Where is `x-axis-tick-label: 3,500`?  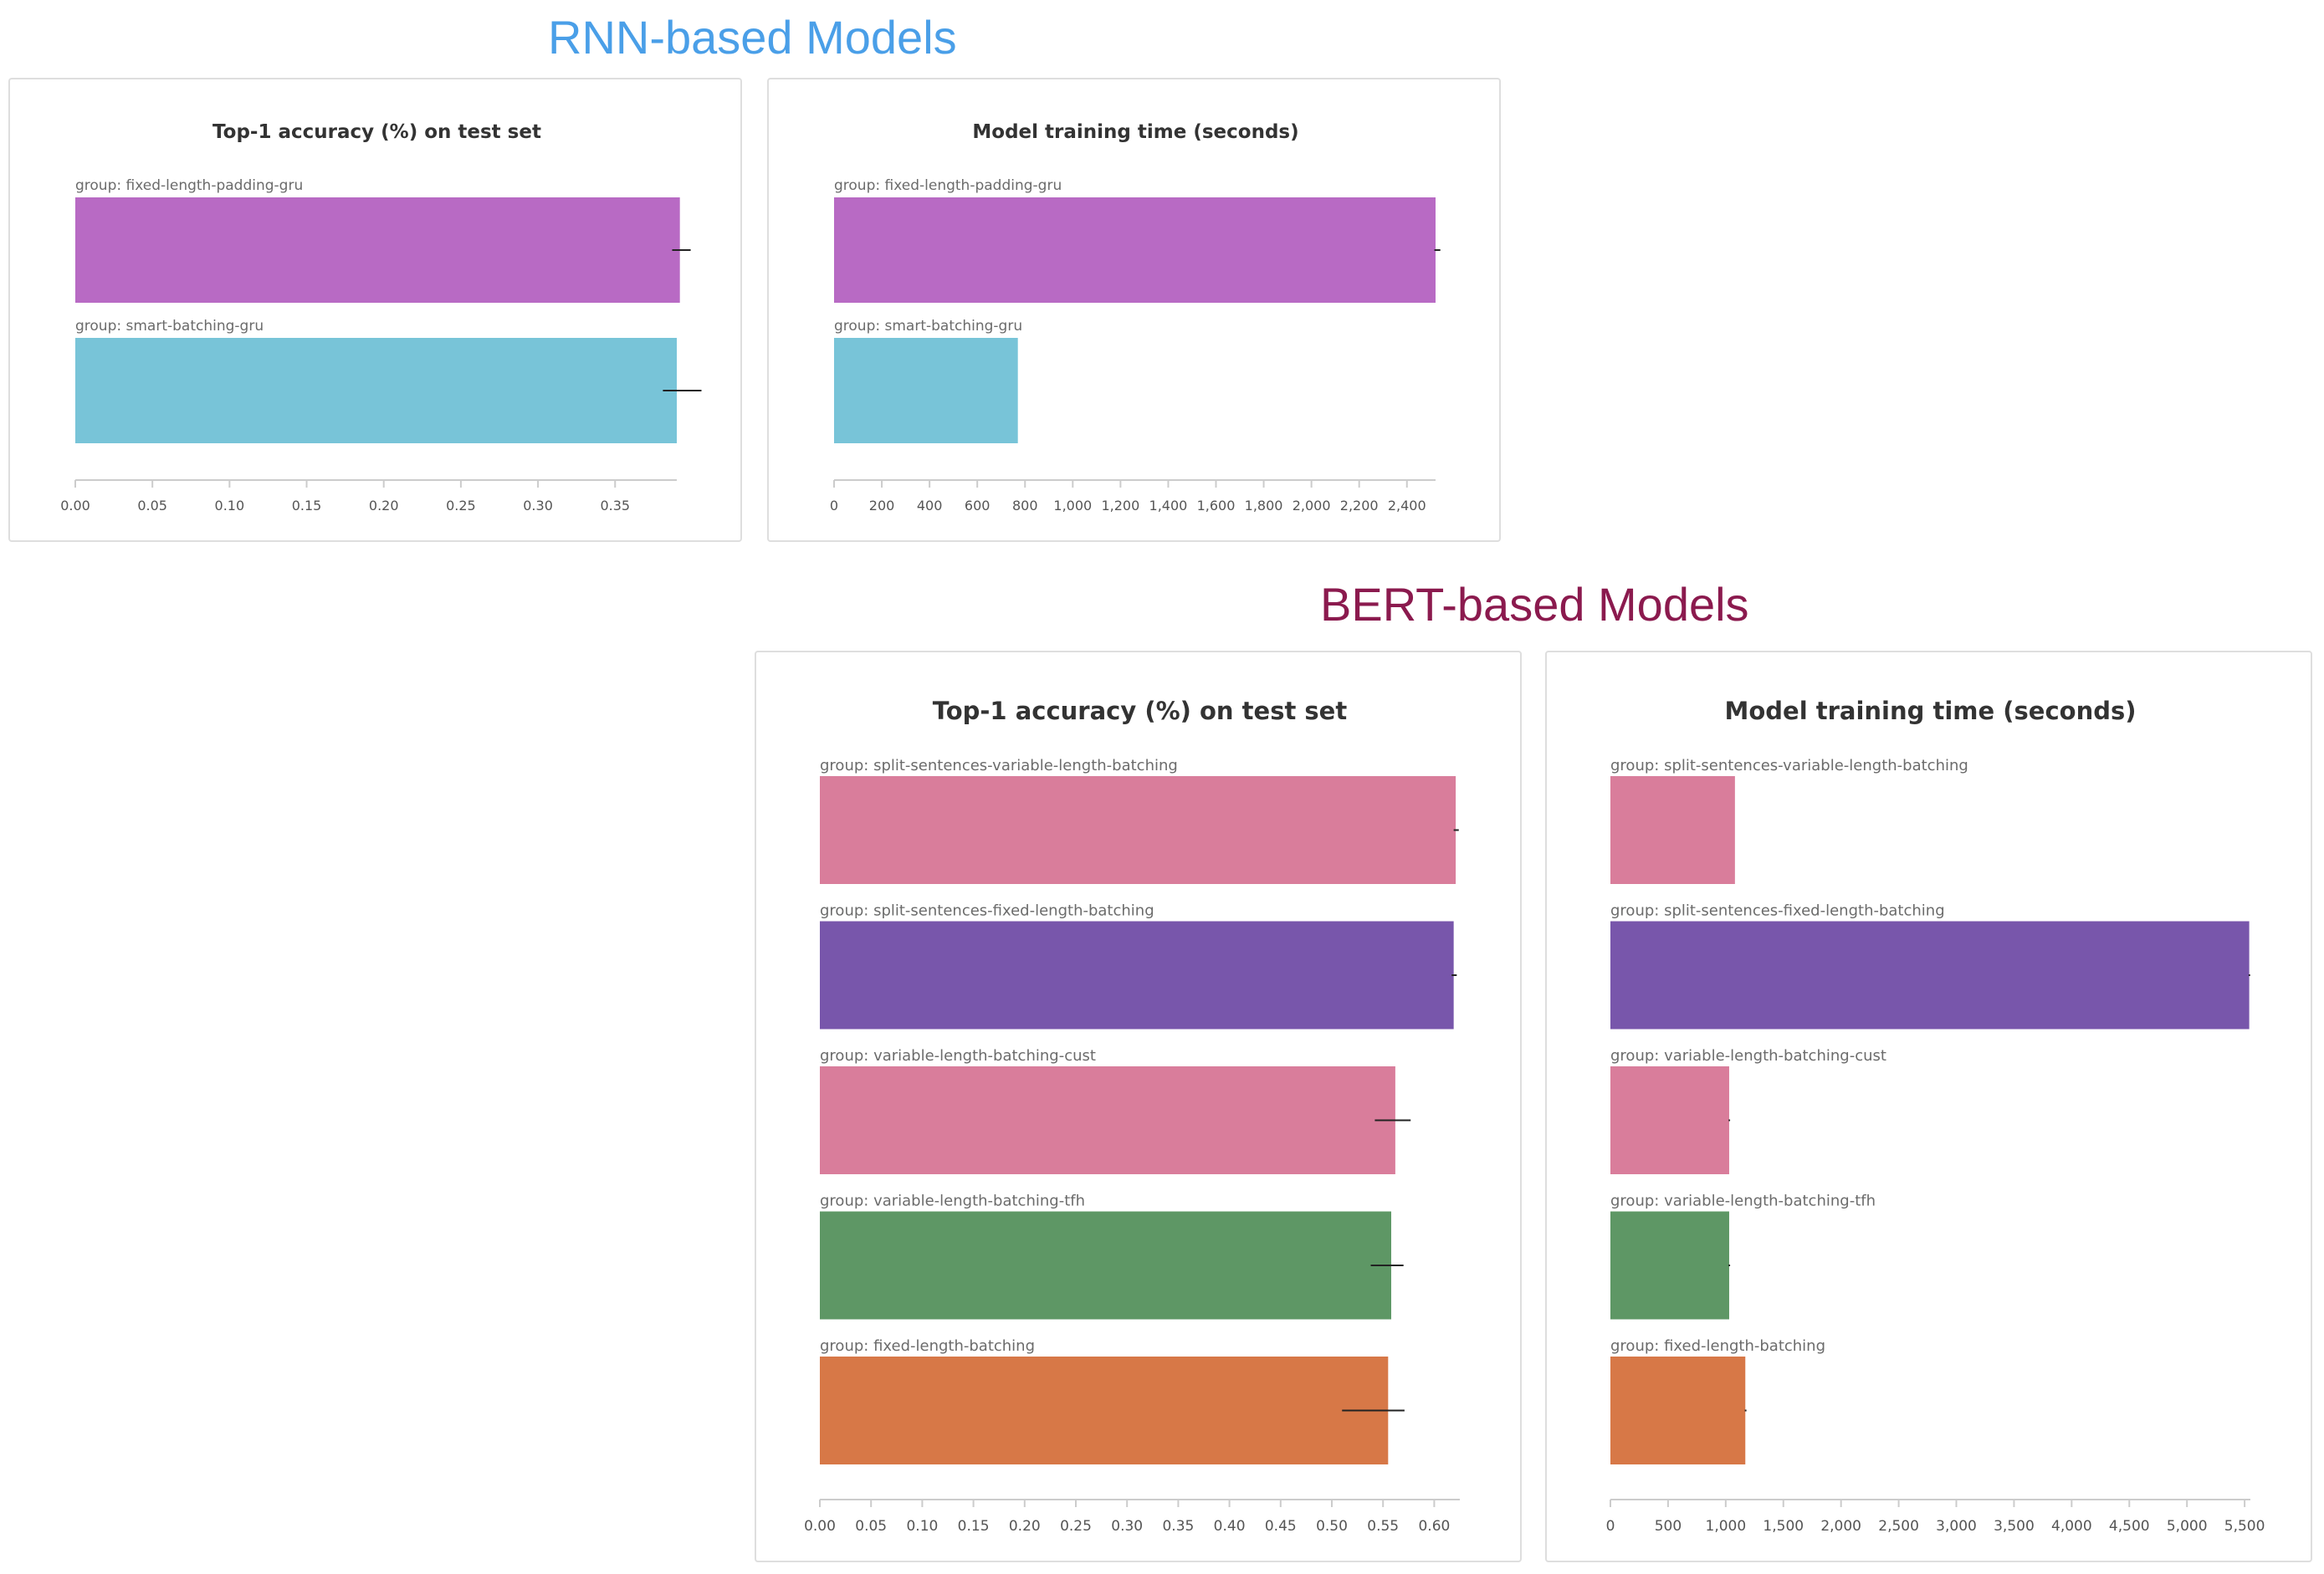
x-axis-tick-label: 3,500 is located at coordinates (2014, 1526).